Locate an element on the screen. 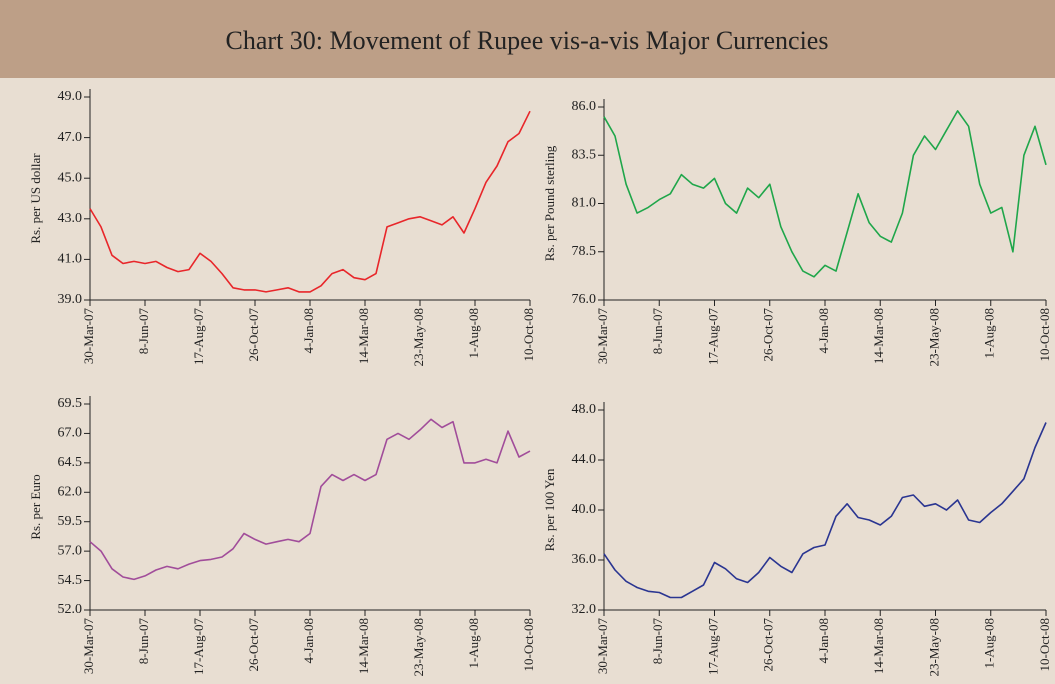 Image resolution: width=1055 pixels, height=684 pixels. y-tick-label: 32.0 is located at coordinates (584, 609).